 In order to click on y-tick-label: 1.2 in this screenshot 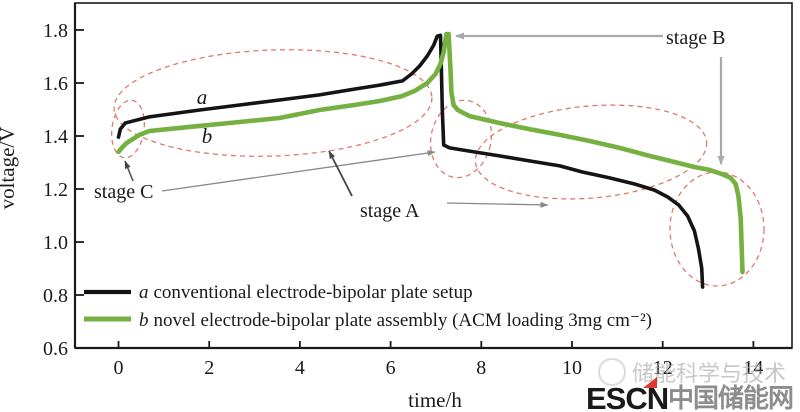, I will do `click(55, 190)`.